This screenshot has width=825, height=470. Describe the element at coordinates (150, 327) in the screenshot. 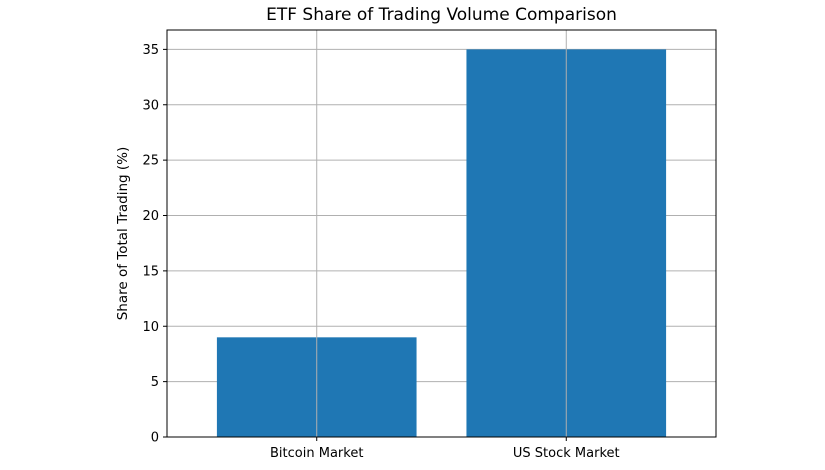

I see `y-tick-label: 10` at that location.